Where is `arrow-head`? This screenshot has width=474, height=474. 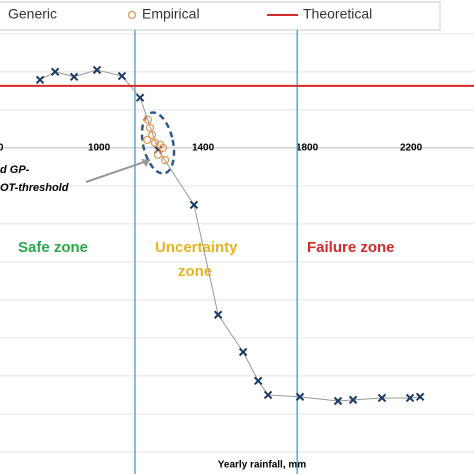
arrow-head is located at coordinates (145, 163).